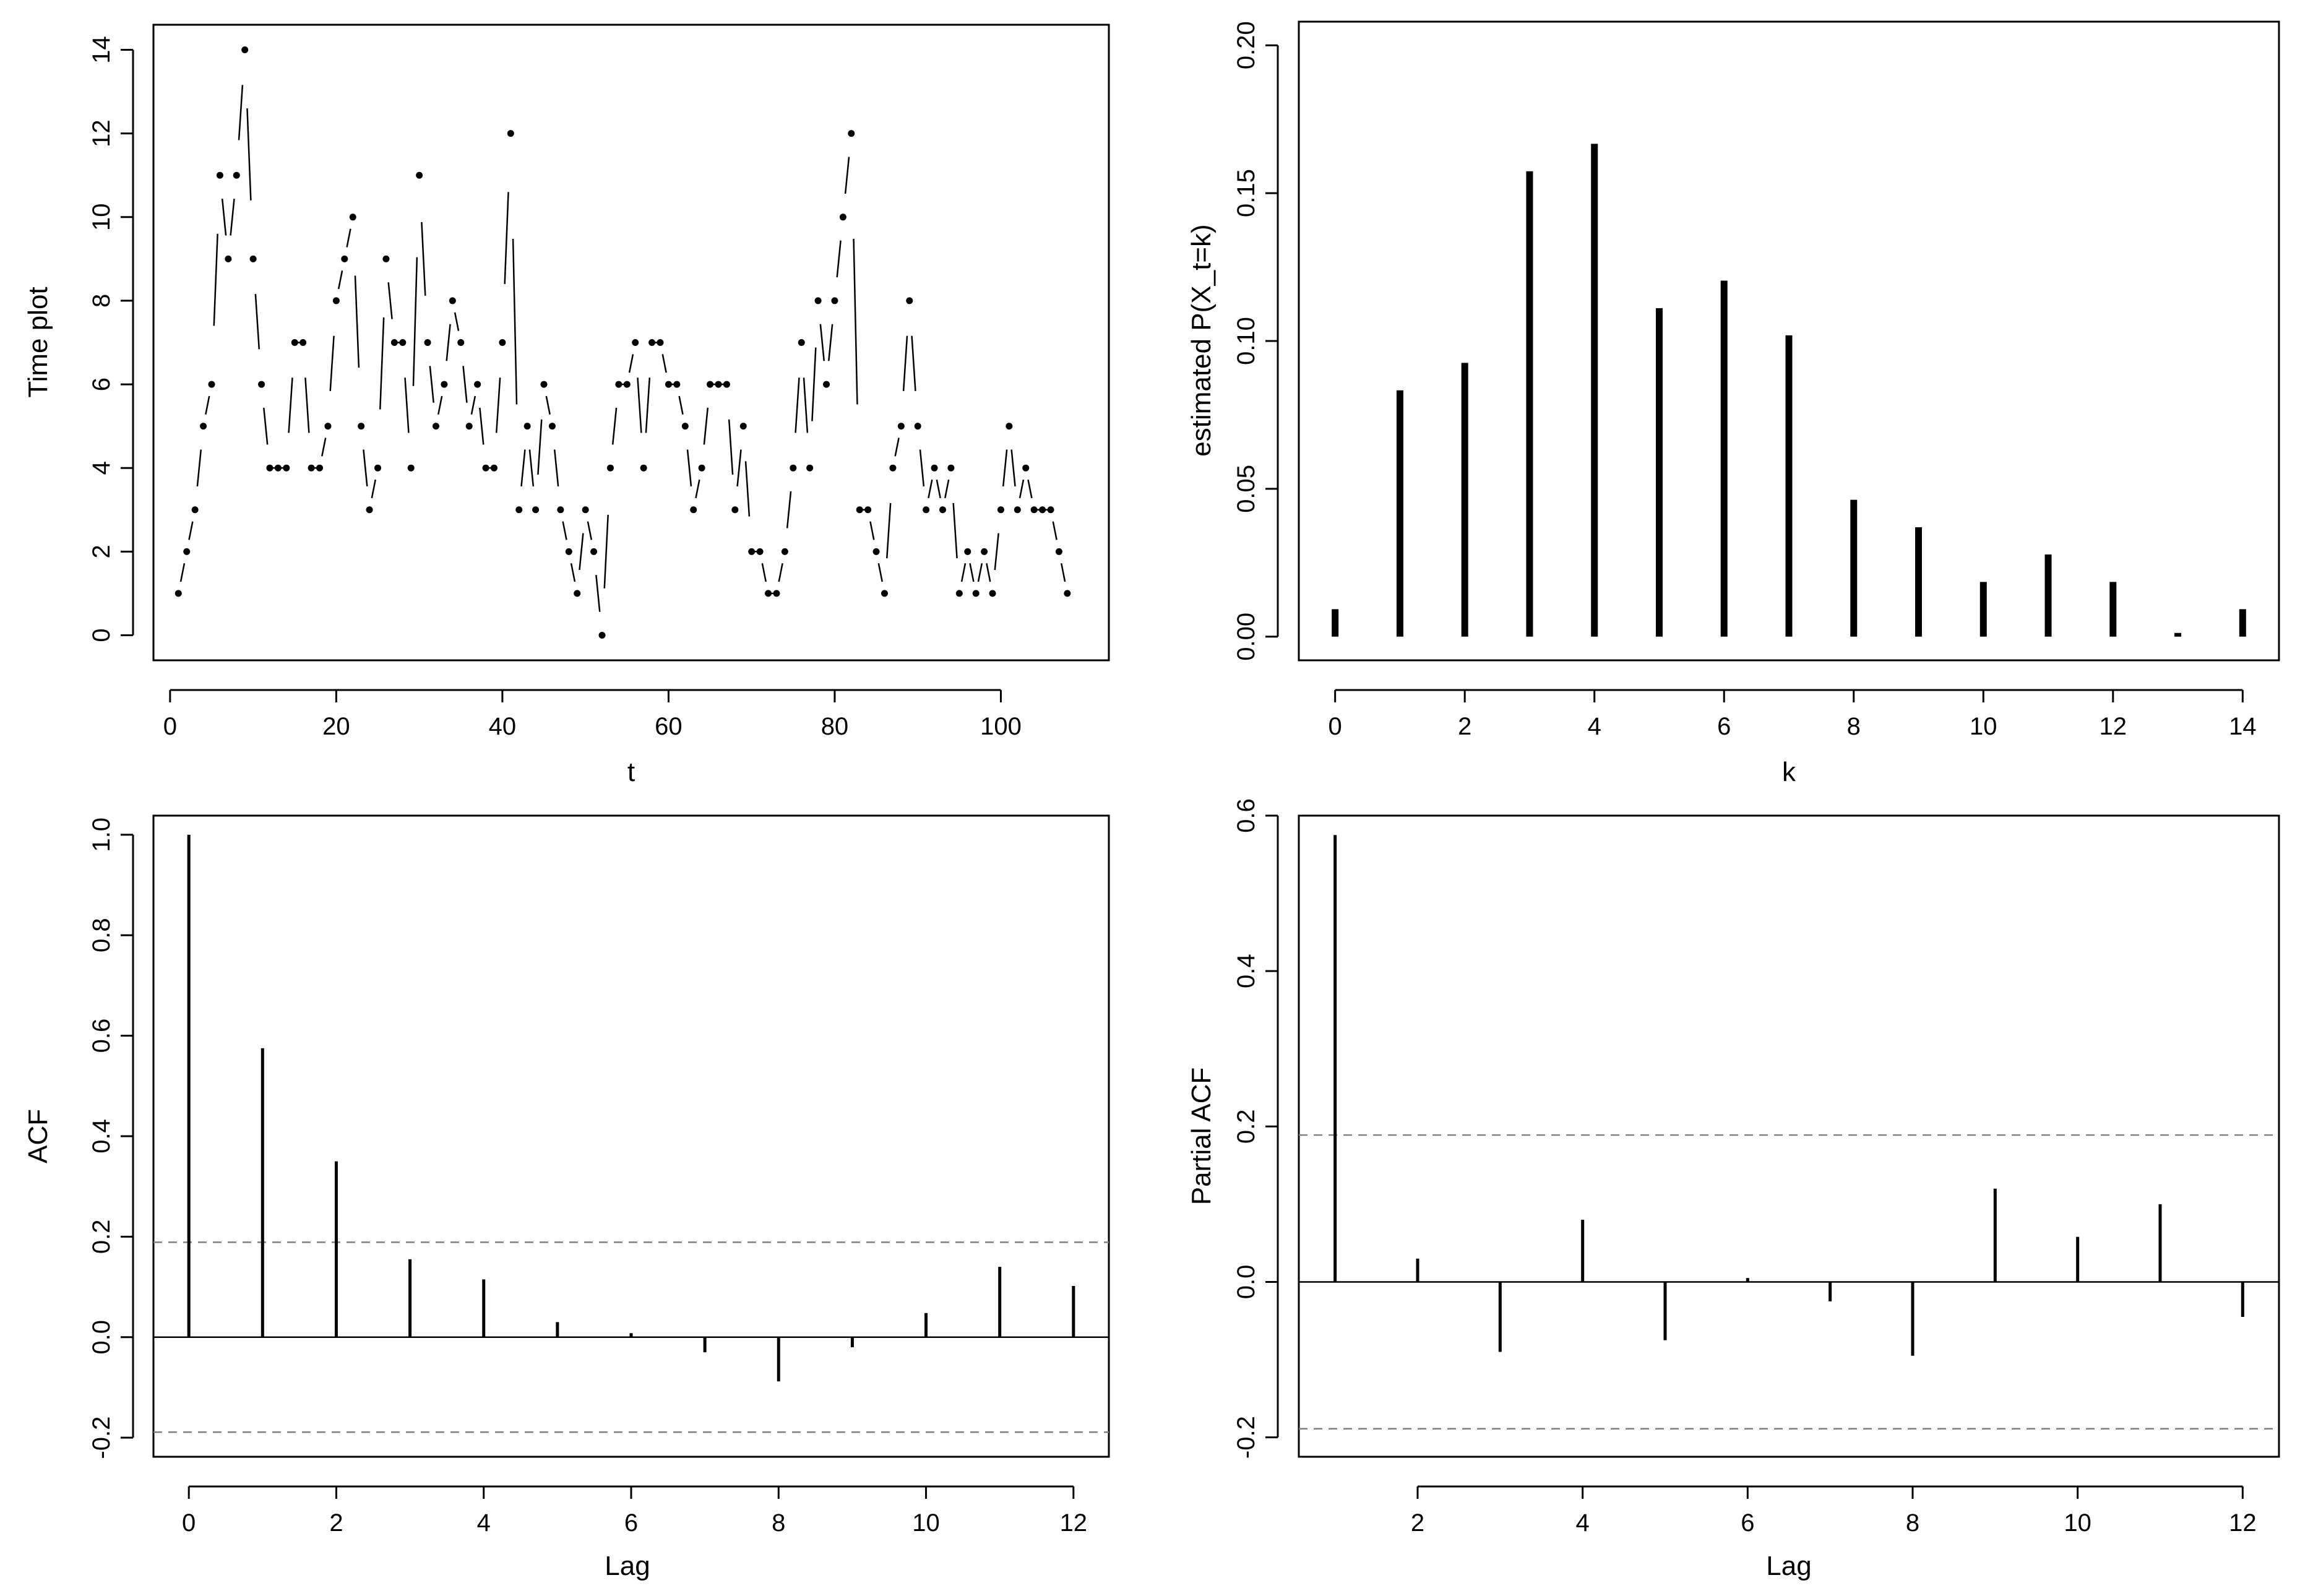 This screenshot has width=2300, height=1596. I want to click on acf-y-tick-label: -0.2, so click(101, 1438).